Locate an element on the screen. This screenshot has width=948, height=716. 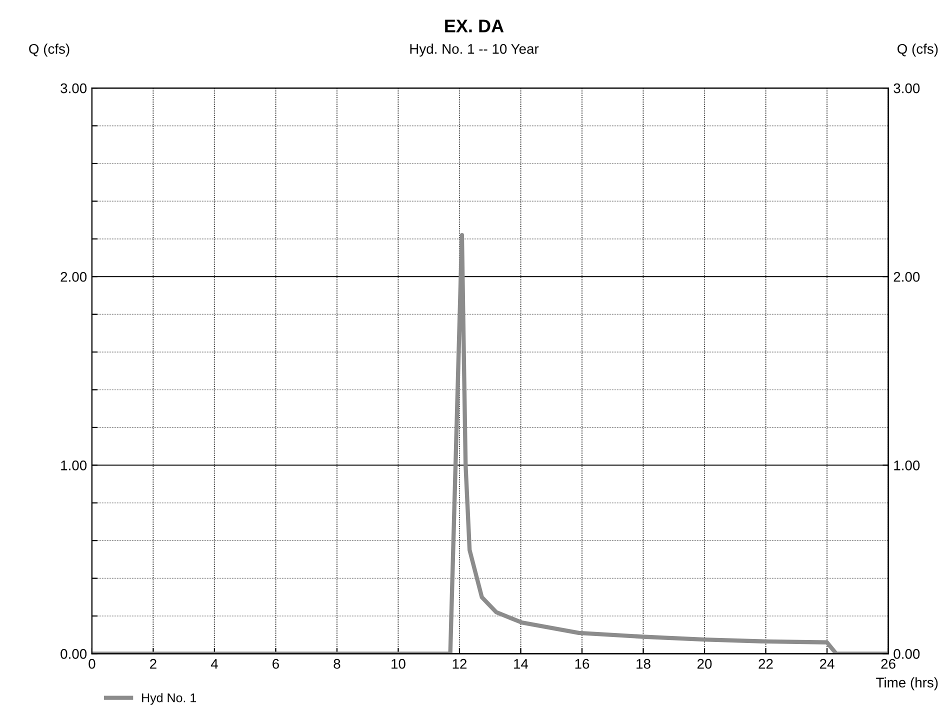
x-tick-label: 26 is located at coordinates (888, 663).